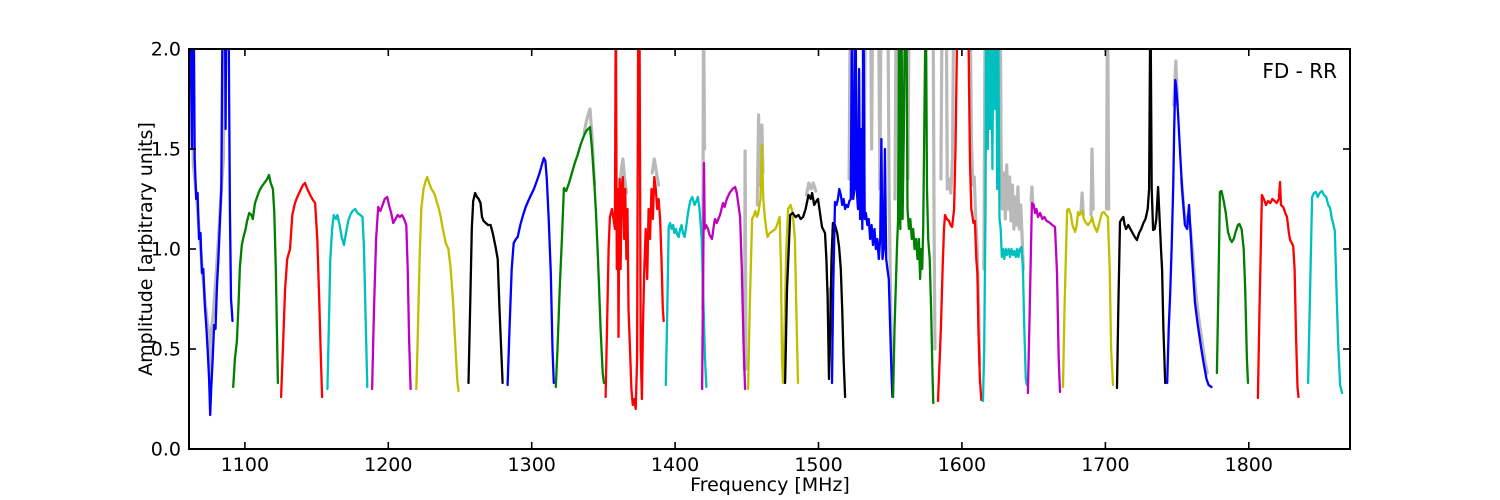 This screenshot has width=1500, height=500. What do you see at coordinates (770, 485) in the screenshot?
I see `x-axis-label: Frequency [MHz]` at bounding box center [770, 485].